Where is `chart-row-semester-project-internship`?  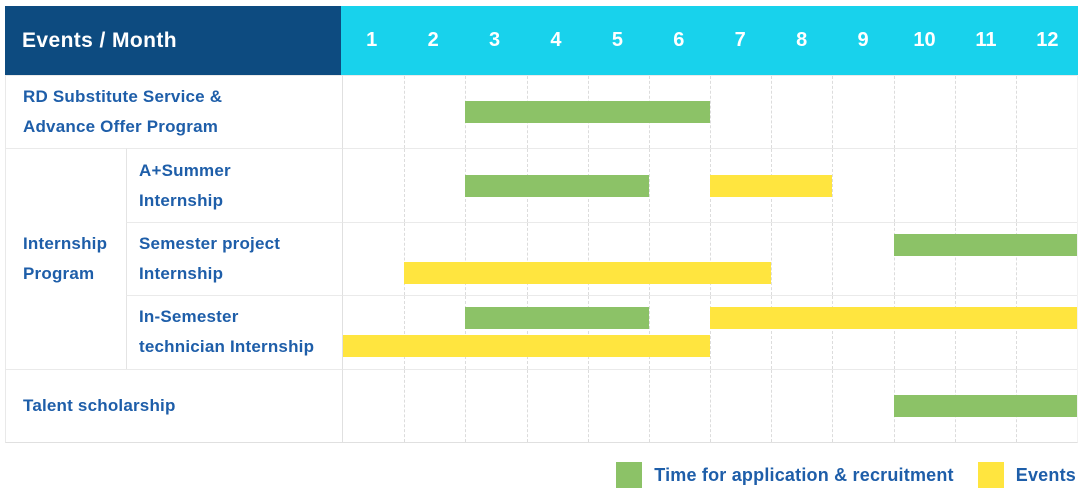
chart-row-semester-project-internship is located at coordinates (709, 258).